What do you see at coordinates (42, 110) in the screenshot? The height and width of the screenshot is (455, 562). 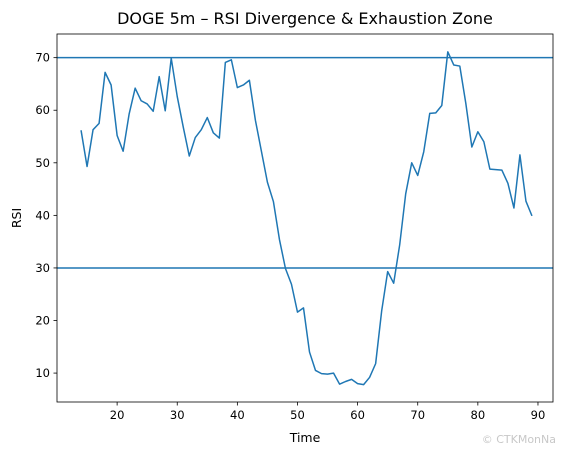 I see `y-tick-label: 60` at bounding box center [42, 110].